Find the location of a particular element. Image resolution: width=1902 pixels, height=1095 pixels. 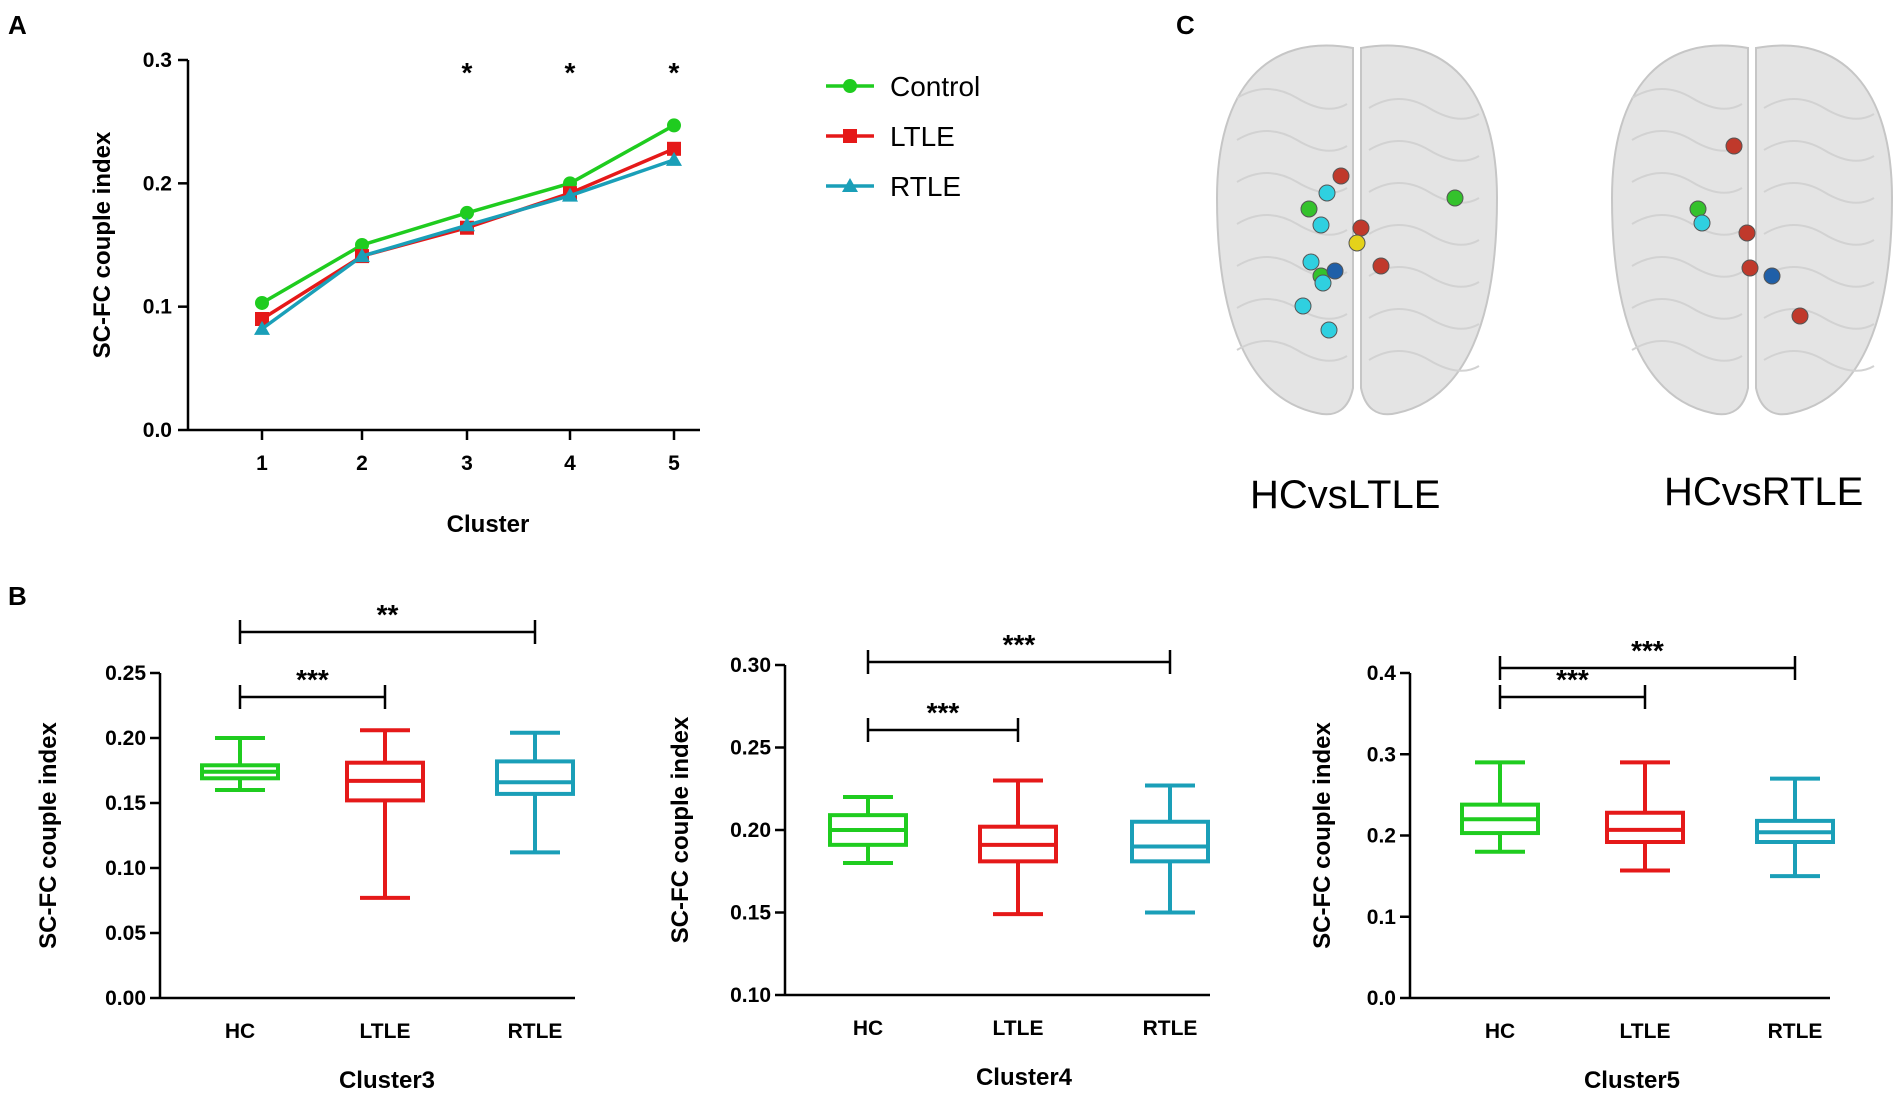

x-tick-label: 5 is located at coordinates (674, 463).